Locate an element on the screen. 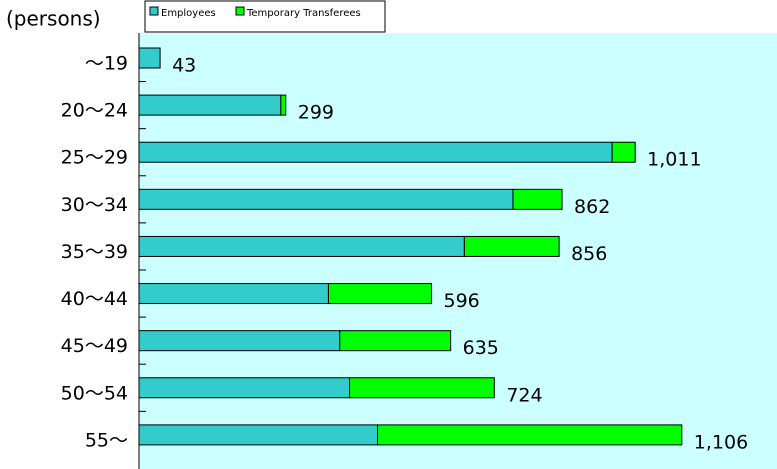  total-label: 299 is located at coordinates (316, 113).